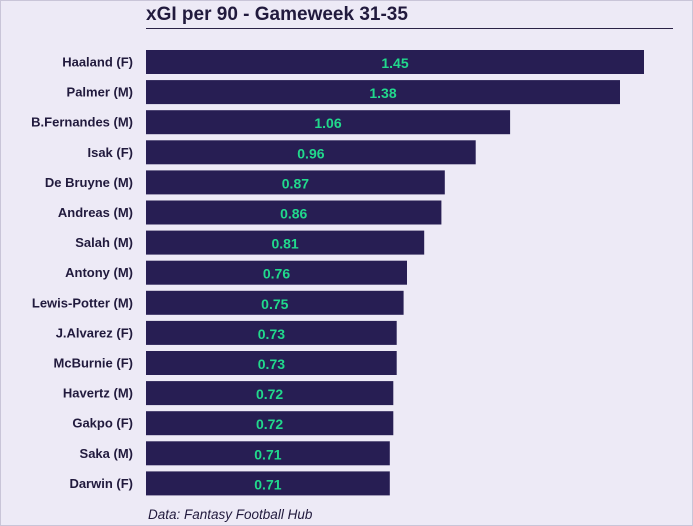 Image resolution: width=693 pixels, height=526 pixels. Describe the element at coordinates (277, 14) in the screenshot. I see `chart-title: xGI per 90 - Gameweek 31-35` at that location.